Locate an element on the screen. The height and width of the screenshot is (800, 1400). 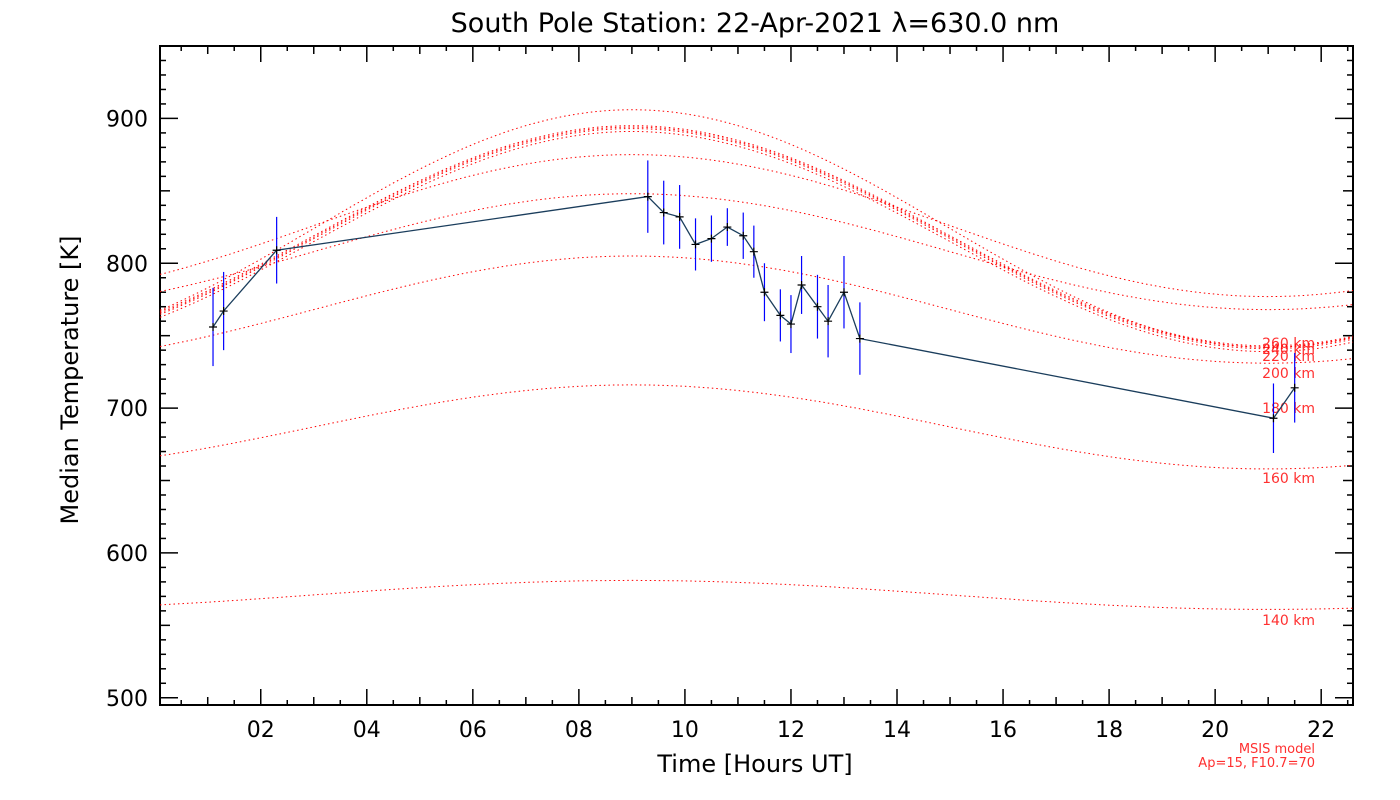
model-label-140-km: 140 km is located at coordinates (1288, 621).